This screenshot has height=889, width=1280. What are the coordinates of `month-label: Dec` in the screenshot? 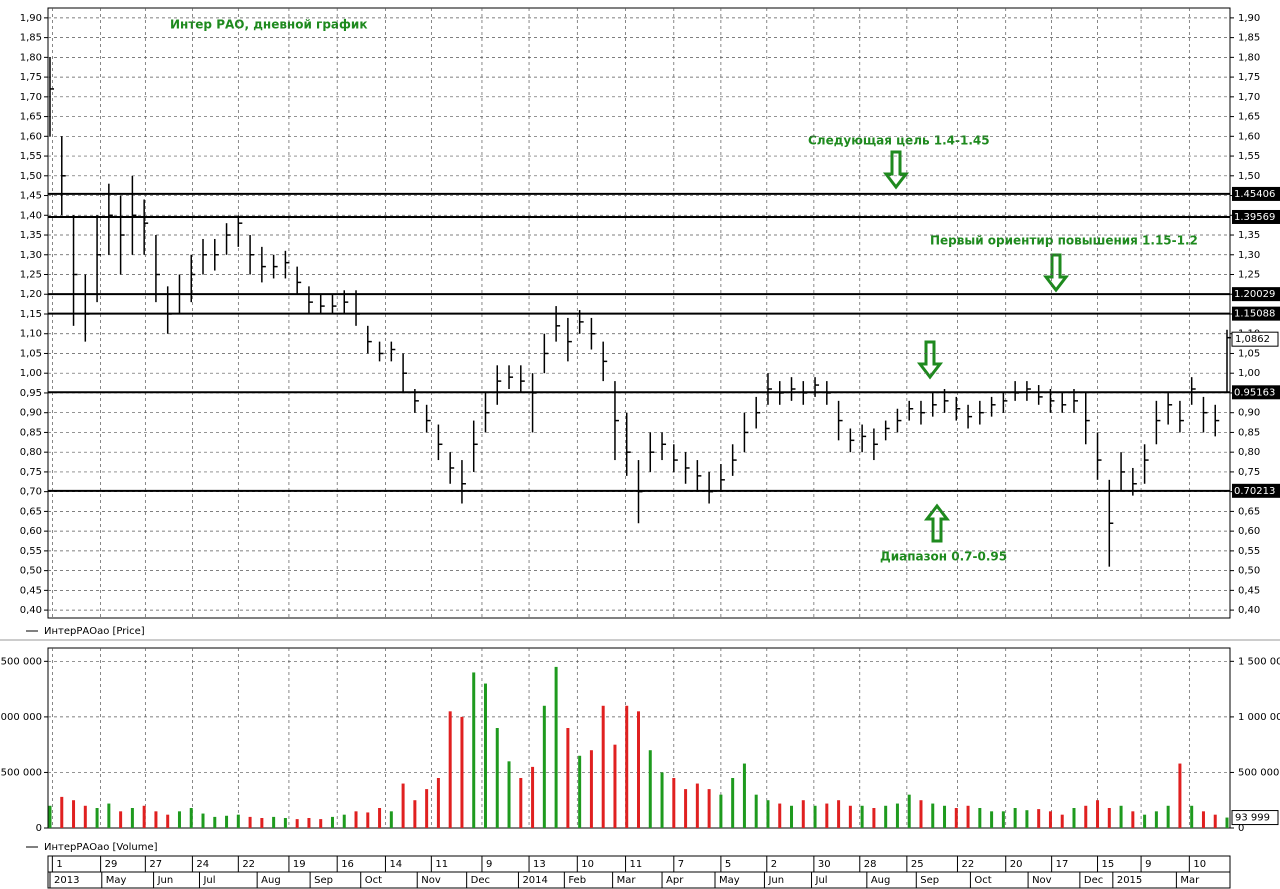 It's located at (480, 880).